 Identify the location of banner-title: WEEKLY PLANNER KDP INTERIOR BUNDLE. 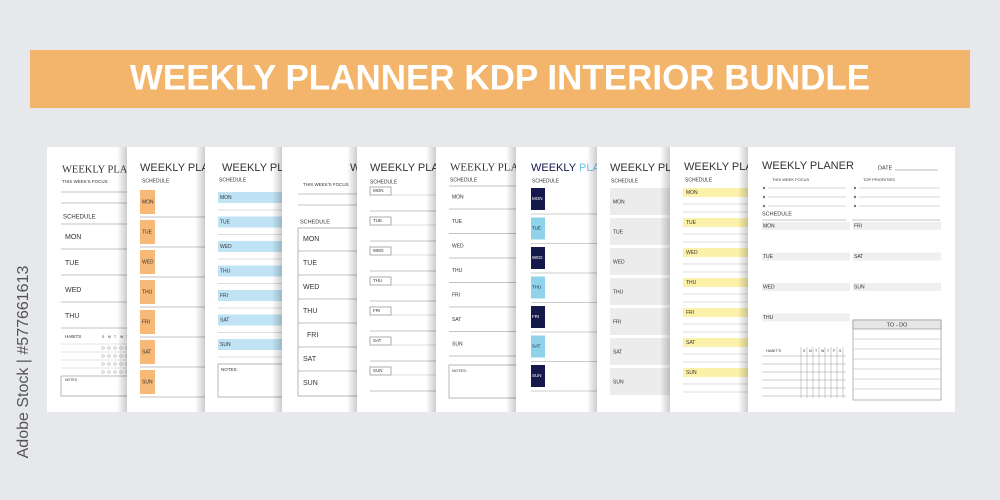
(500, 77).